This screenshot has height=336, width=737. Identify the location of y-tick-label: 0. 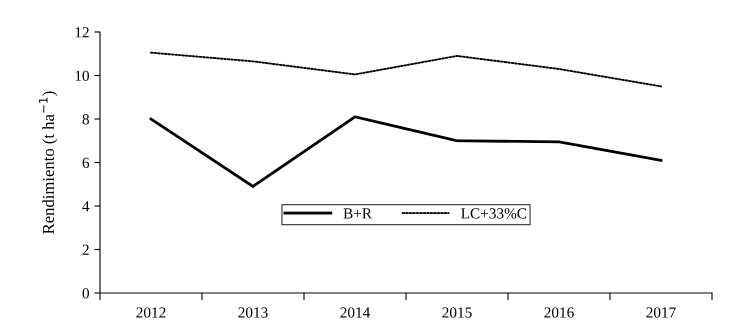
(85, 293).